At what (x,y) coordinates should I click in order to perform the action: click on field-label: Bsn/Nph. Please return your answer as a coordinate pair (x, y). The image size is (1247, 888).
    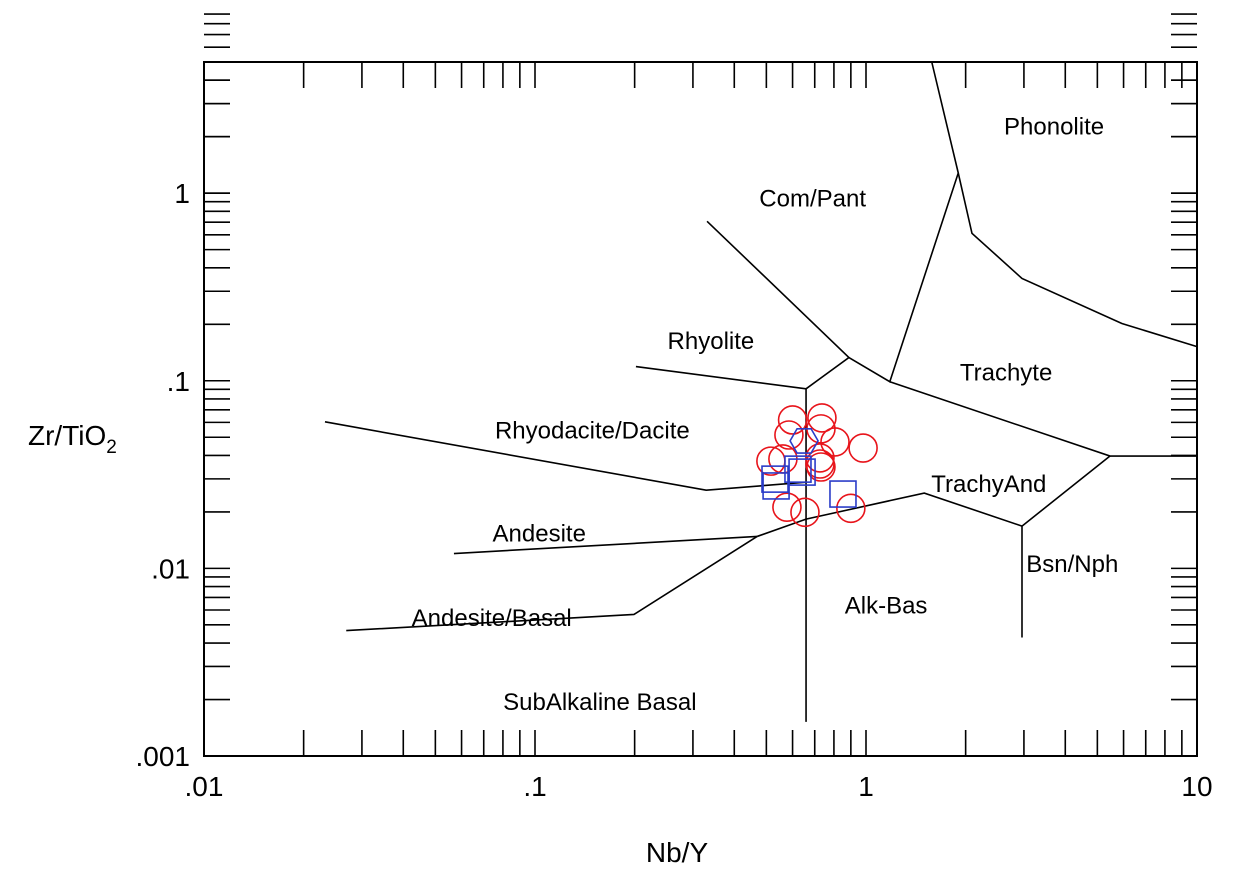
    Looking at the image, I should click on (1072, 564).